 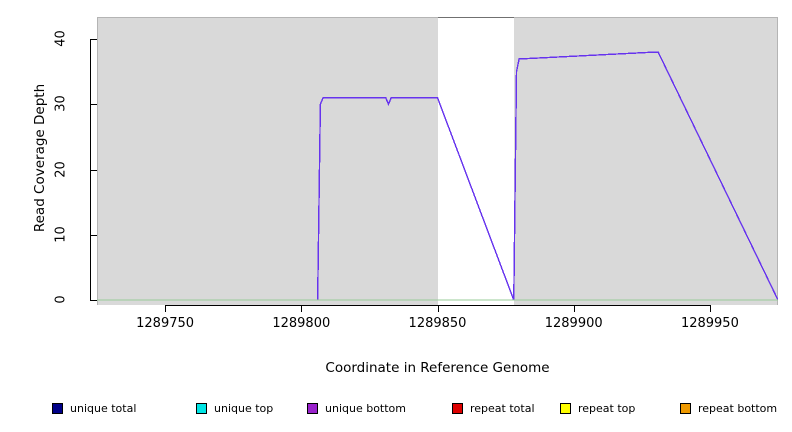 I want to click on panel-top-border-gap, so click(x=475, y=17).